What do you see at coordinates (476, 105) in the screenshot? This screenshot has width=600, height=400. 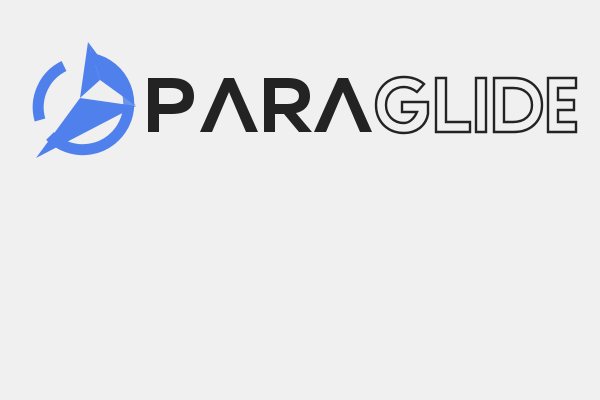 I see `wordmark-glide` at bounding box center [476, 105].